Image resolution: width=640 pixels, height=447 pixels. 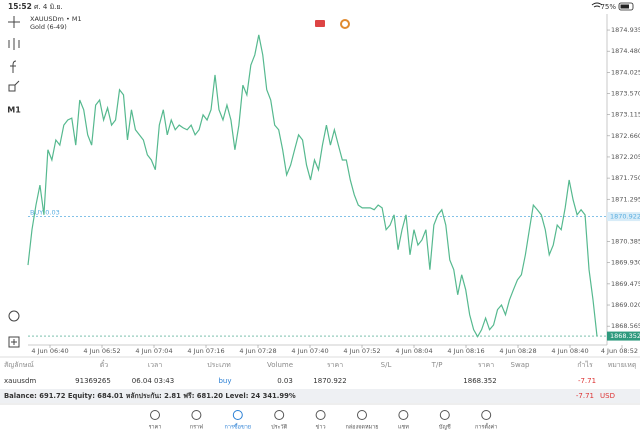 What do you see at coordinates (587, 381) in the screenshot?
I see `table-cell: -7.71` at bounding box center [587, 381].